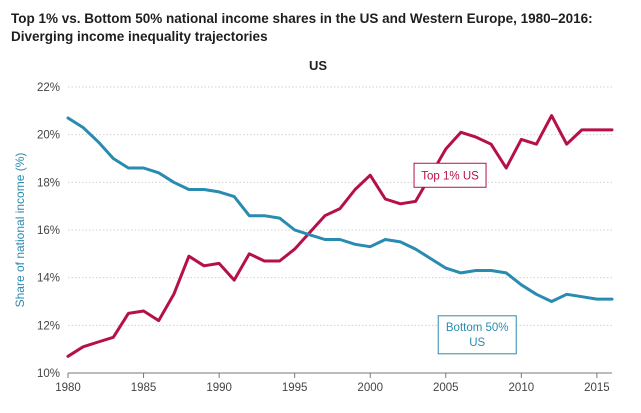 This screenshot has height=413, width=641. Describe the element at coordinates (48, 326) in the screenshot. I see `y-tick-label: 12%` at that location.